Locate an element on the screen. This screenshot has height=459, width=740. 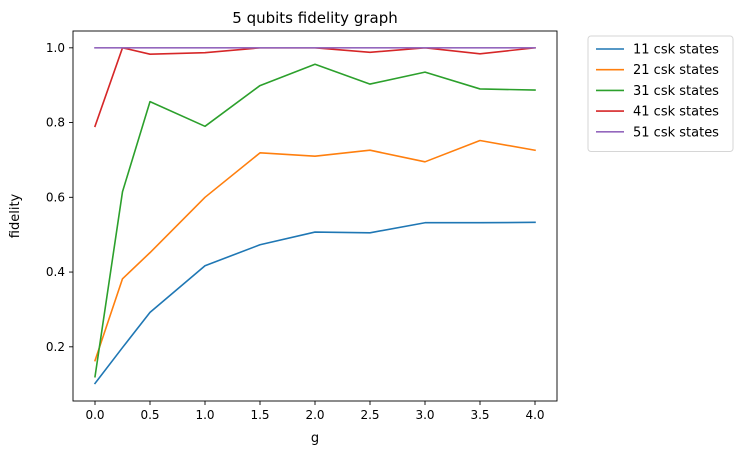
y-tick-label: 1.0 is located at coordinates (55, 48).